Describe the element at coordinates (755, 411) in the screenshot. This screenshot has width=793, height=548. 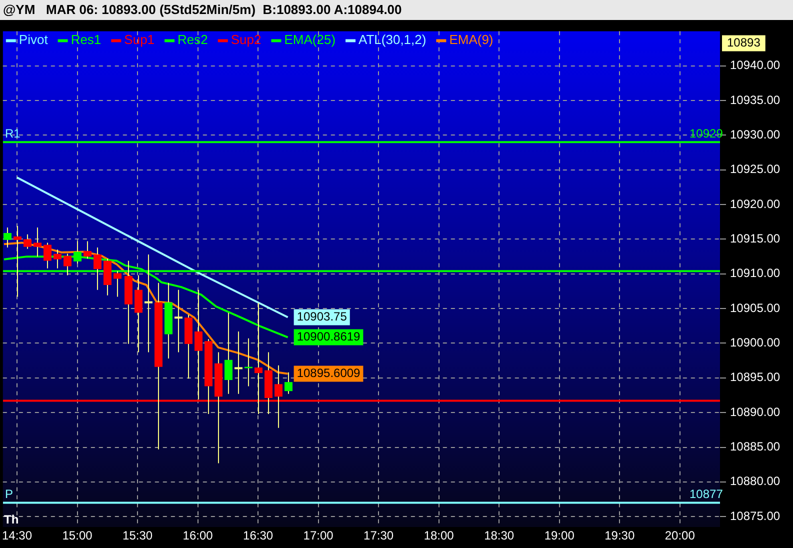
I see `y-tick-label: 10890.00` at that location.